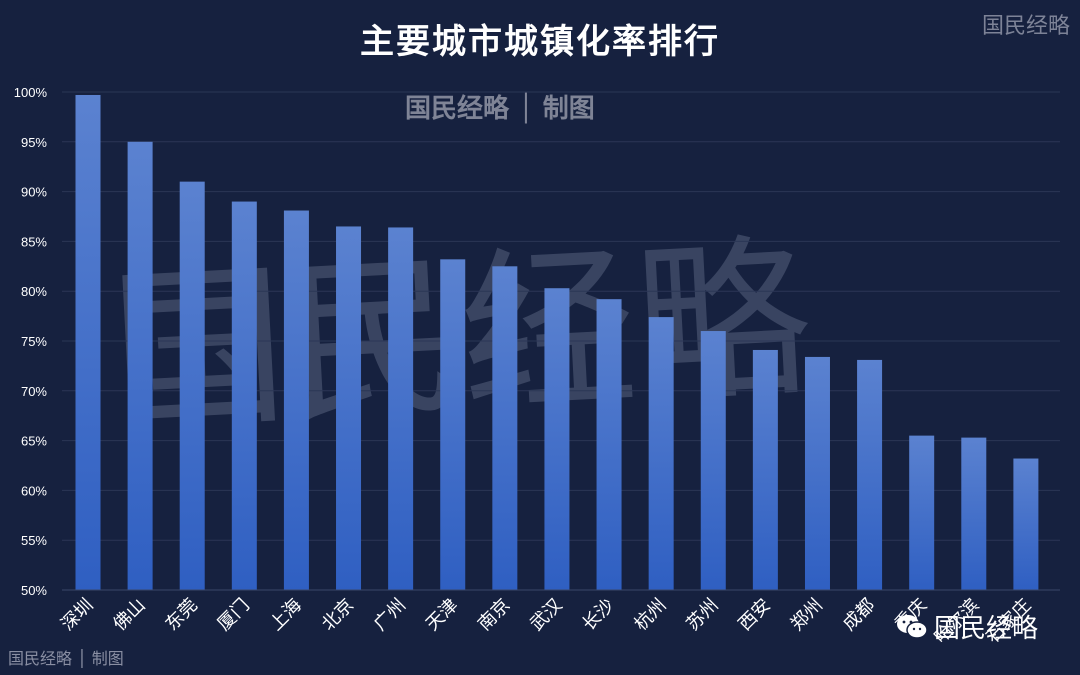 The height and width of the screenshot is (675, 1080). Describe the element at coordinates (31, 92) in the screenshot. I see `y-tick-label: 100%` at that location.